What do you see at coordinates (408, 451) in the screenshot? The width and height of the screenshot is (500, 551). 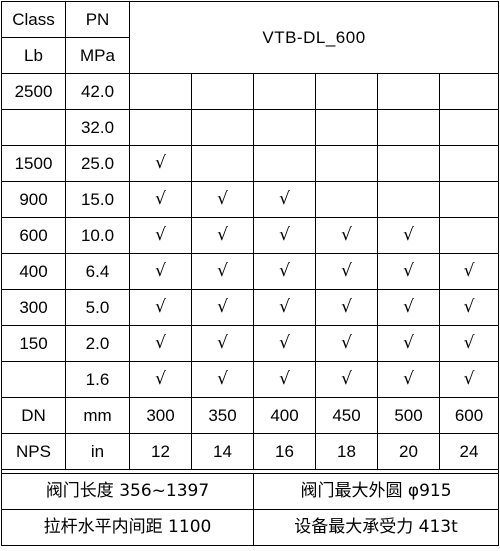 I see `nps-value: 20` at bounding box center [408, 451].